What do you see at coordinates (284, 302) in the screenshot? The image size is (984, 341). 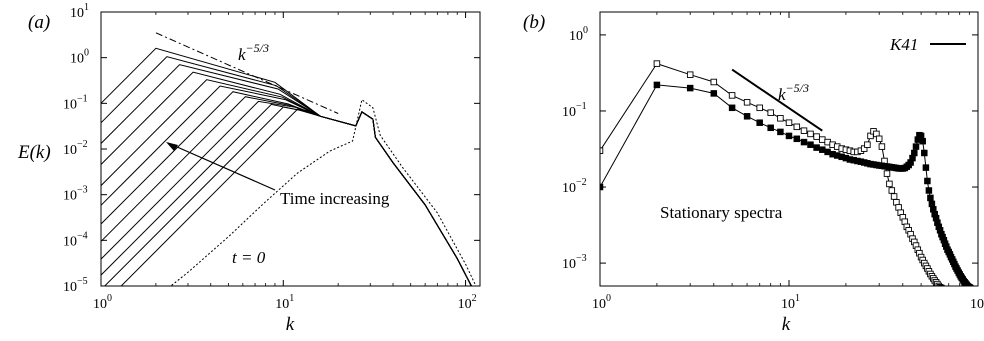 I see `panel-a-xtick-label-1: 10¹` at bounding box center [284, 302].